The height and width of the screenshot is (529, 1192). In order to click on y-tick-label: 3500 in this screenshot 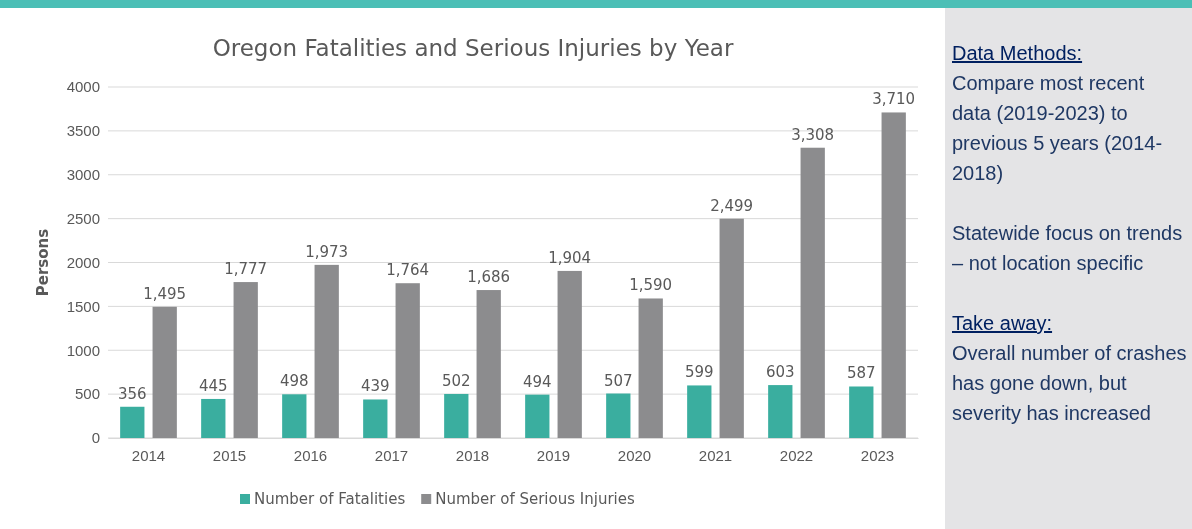, I will do `click(83, 131)`.